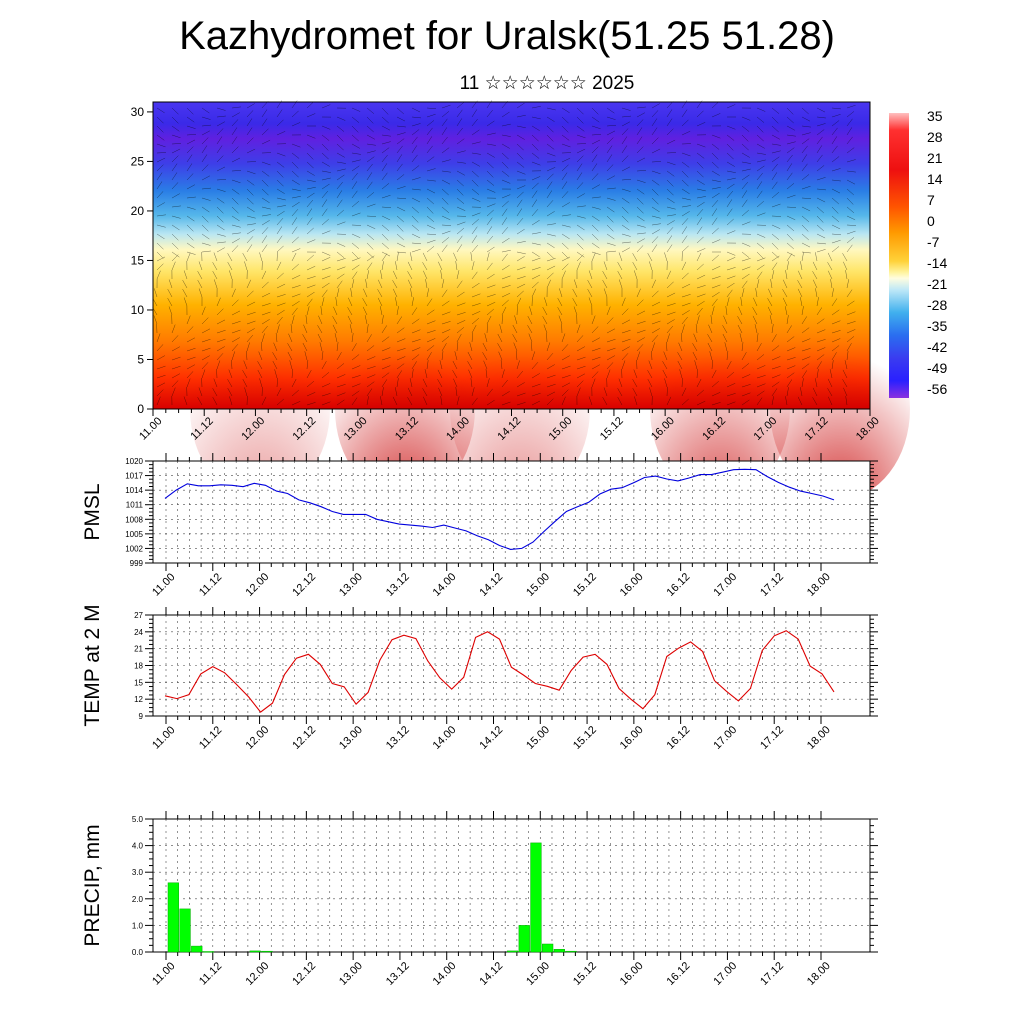 This screenshot has height=1024, width=1024. What do you see at coordinates (138, 682) in the screenshot?
I see `y-tick-label: 15` at bounding box center [138, 682].